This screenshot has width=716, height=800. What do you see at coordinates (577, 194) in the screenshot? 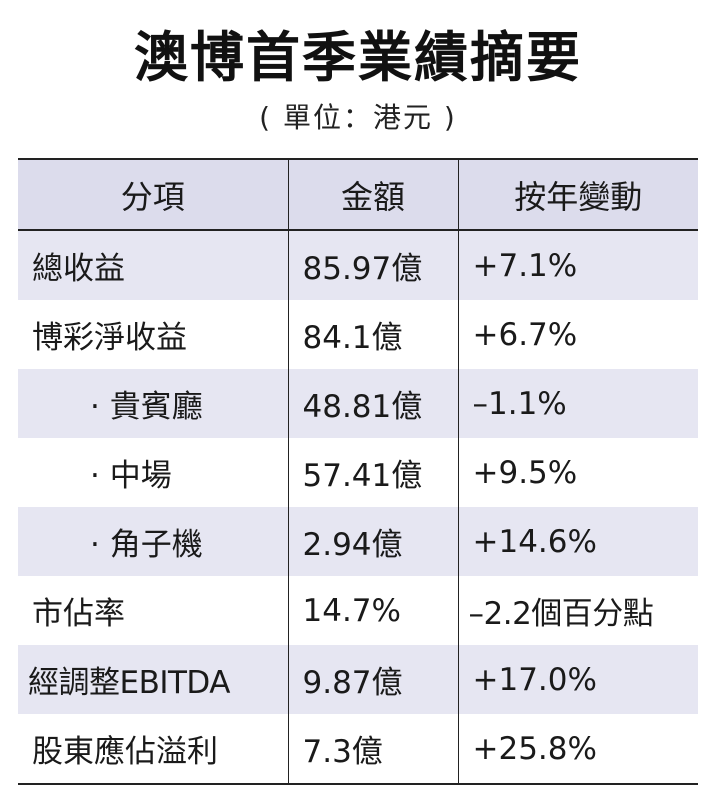
I see `header-change: 按年變動` at bounding box center [577, 194].